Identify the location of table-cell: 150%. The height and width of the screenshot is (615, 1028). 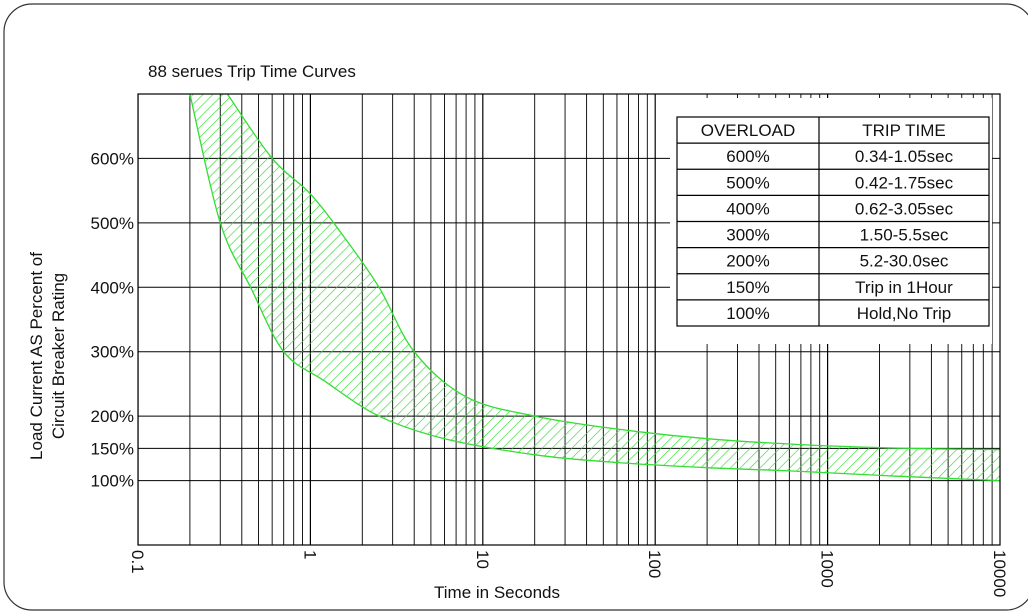
(747, 287).